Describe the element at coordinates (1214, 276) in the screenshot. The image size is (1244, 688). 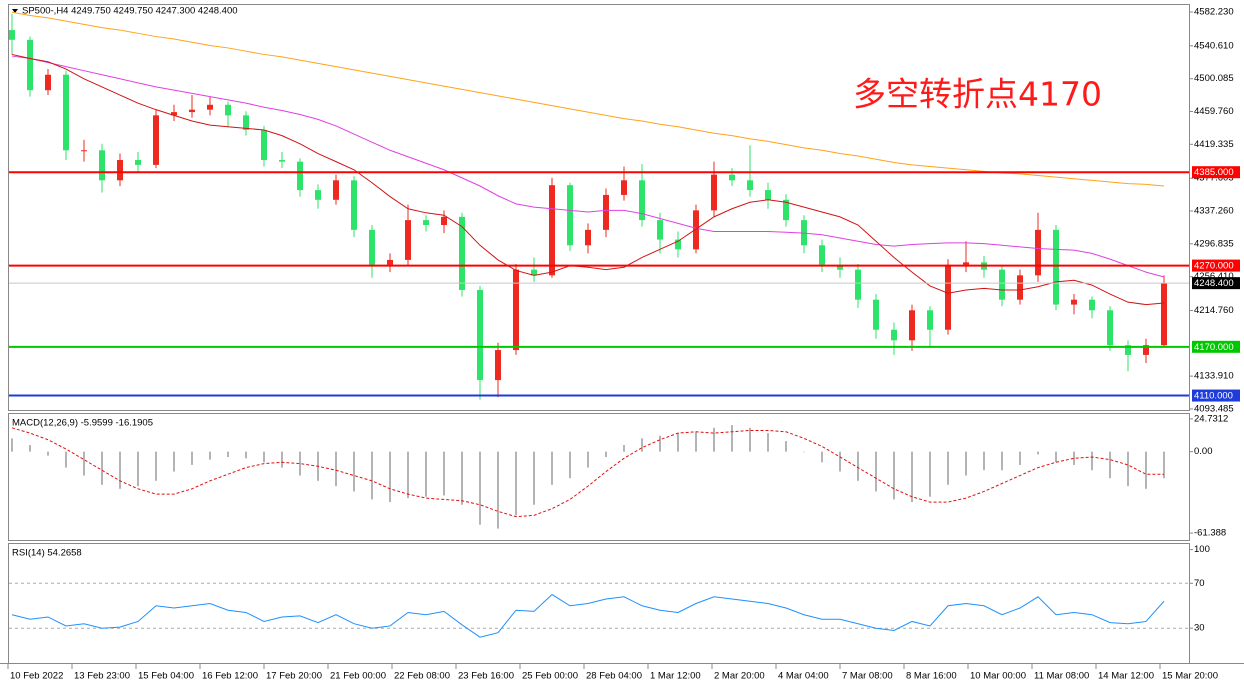
I see `y-tick-label: 4256.410` at that location.